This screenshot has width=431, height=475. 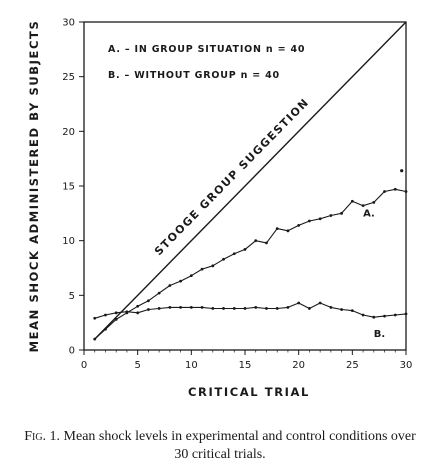 What do you see at coordinates (42, 436) in the screenshot?
I see `caption-label: Fig. 1.` at bounding box center [42, 436].